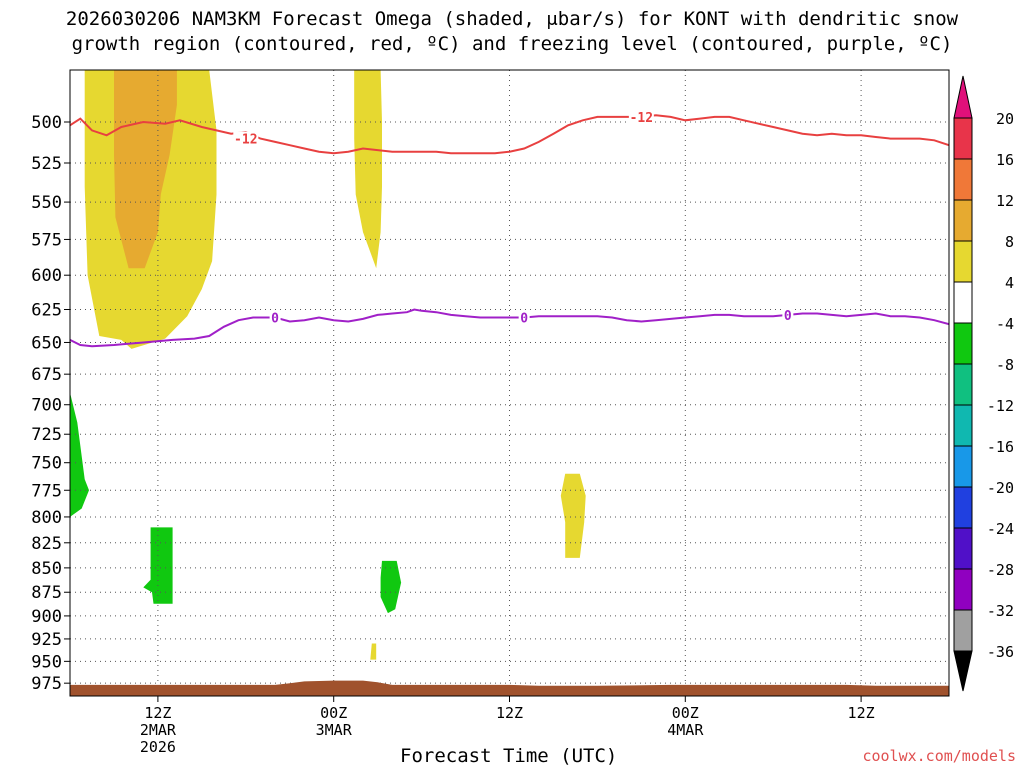 The height and width of the screenshot is (768, 1024). What do you see at coordinates (46, 544) in the screenshot?
I see `y-tick-label: 825` at bounding box center [46, 544].